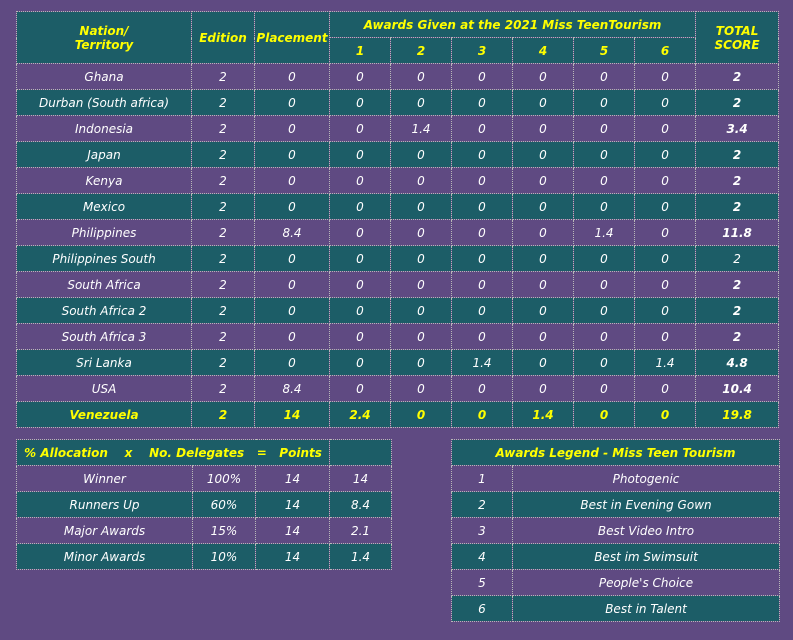  Describe the element at coordinates (646, 582) in the screenshot. I see `legend-award-name: People's Choice` at that location.